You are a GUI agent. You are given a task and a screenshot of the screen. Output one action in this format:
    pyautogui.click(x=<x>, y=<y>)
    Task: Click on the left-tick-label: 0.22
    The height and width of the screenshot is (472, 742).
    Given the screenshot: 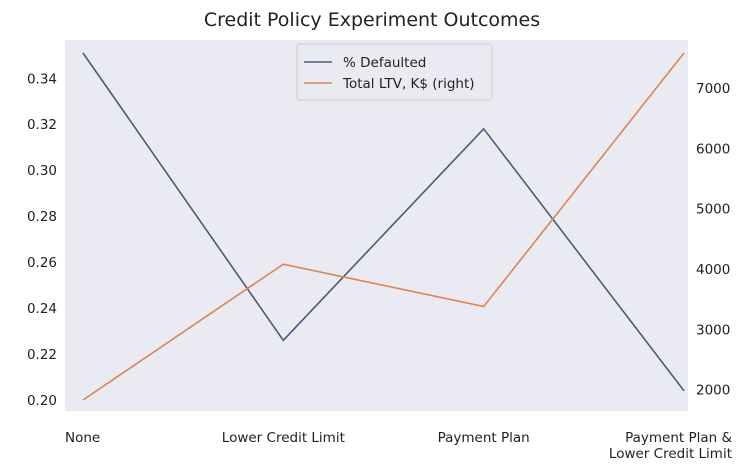 What is the action you would take?
    pyautogui.click(x=42, y=355)
    